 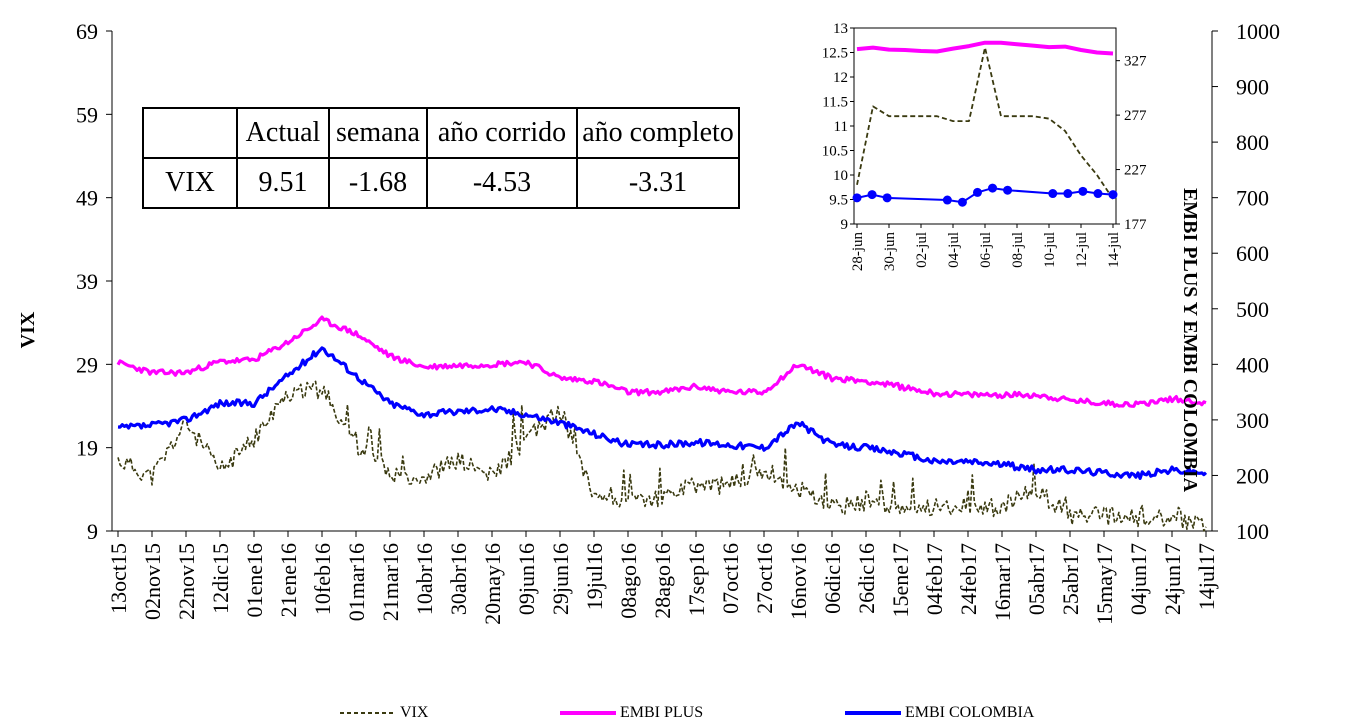 What do you see at coordinates (696, 579) in the screenshot?
I see `main-x-tick-label: 17sep16` at bounding box center [696, 579].